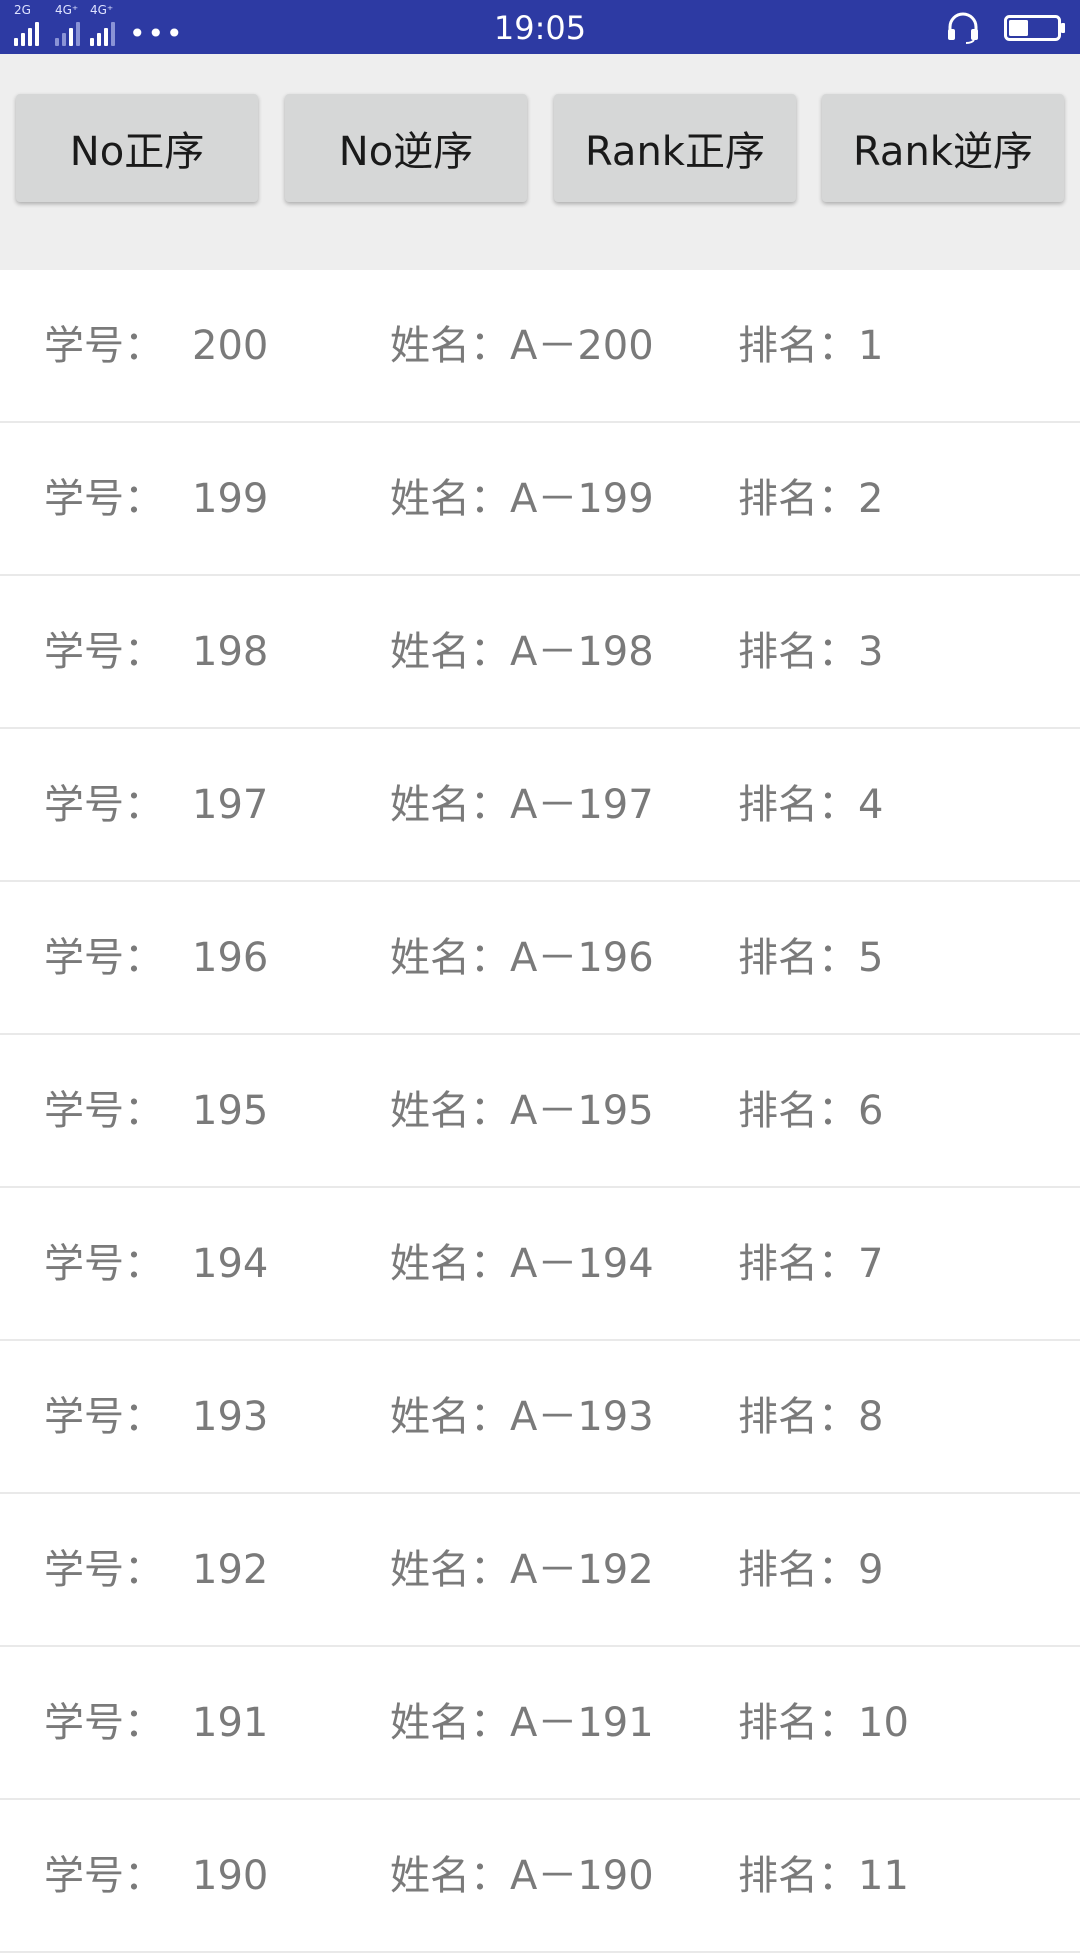  I want to click on list-item: 学号： 200 姓名：A－200 排名：1, so click(540, 346).